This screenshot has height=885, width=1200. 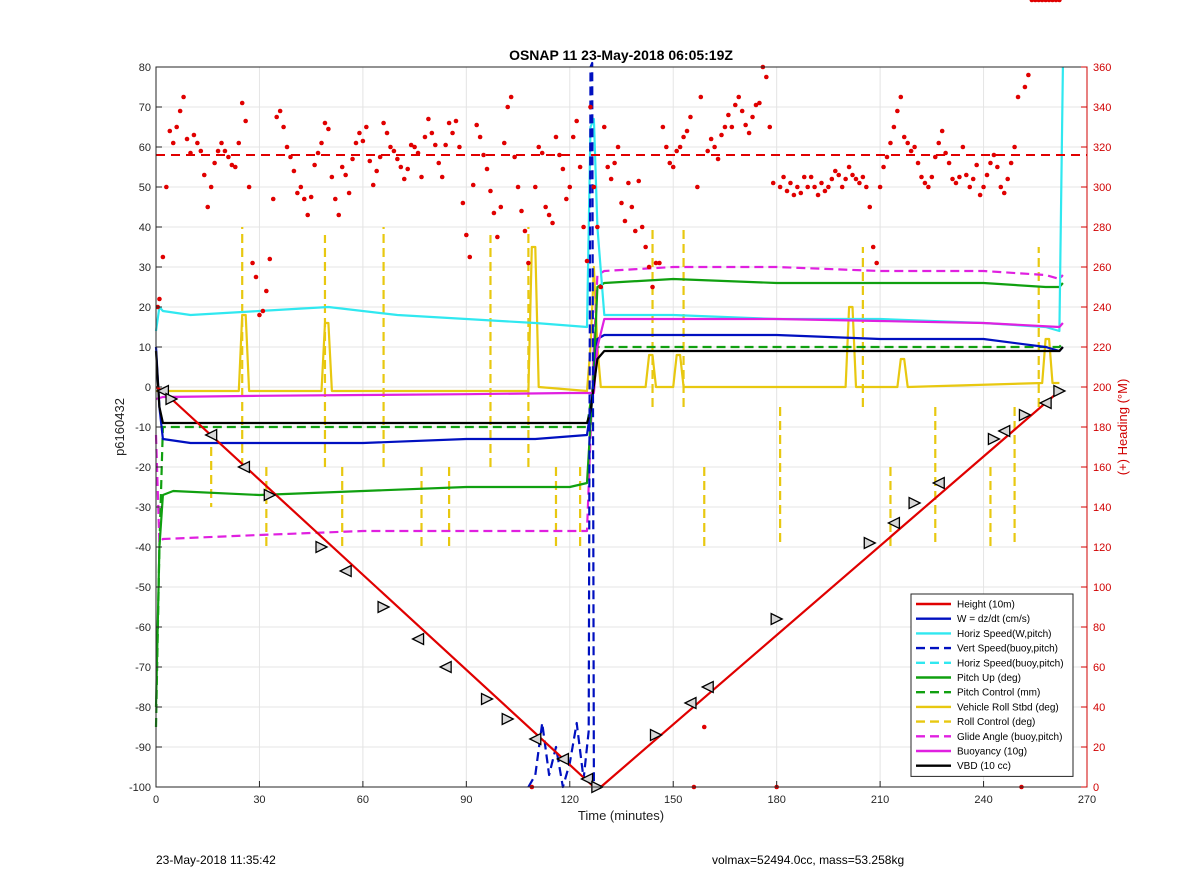 I want to click on legend-label: Horiz Speed(W,pitch), so click(x=1004, y=634).